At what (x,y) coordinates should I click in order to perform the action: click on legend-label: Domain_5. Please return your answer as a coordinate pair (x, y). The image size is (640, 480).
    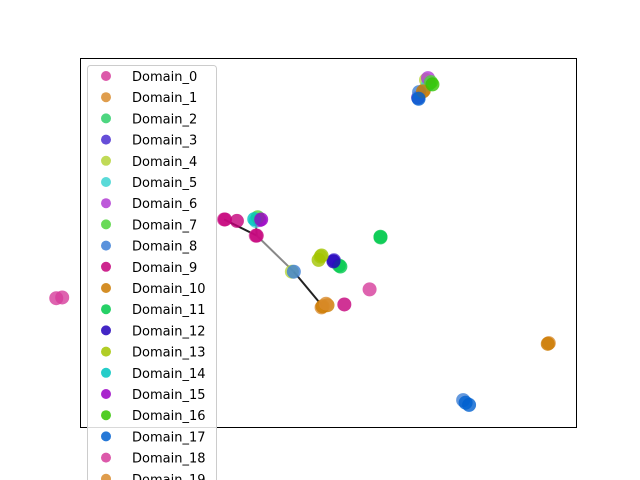
    Looking at the image, I should click on (164, 183).